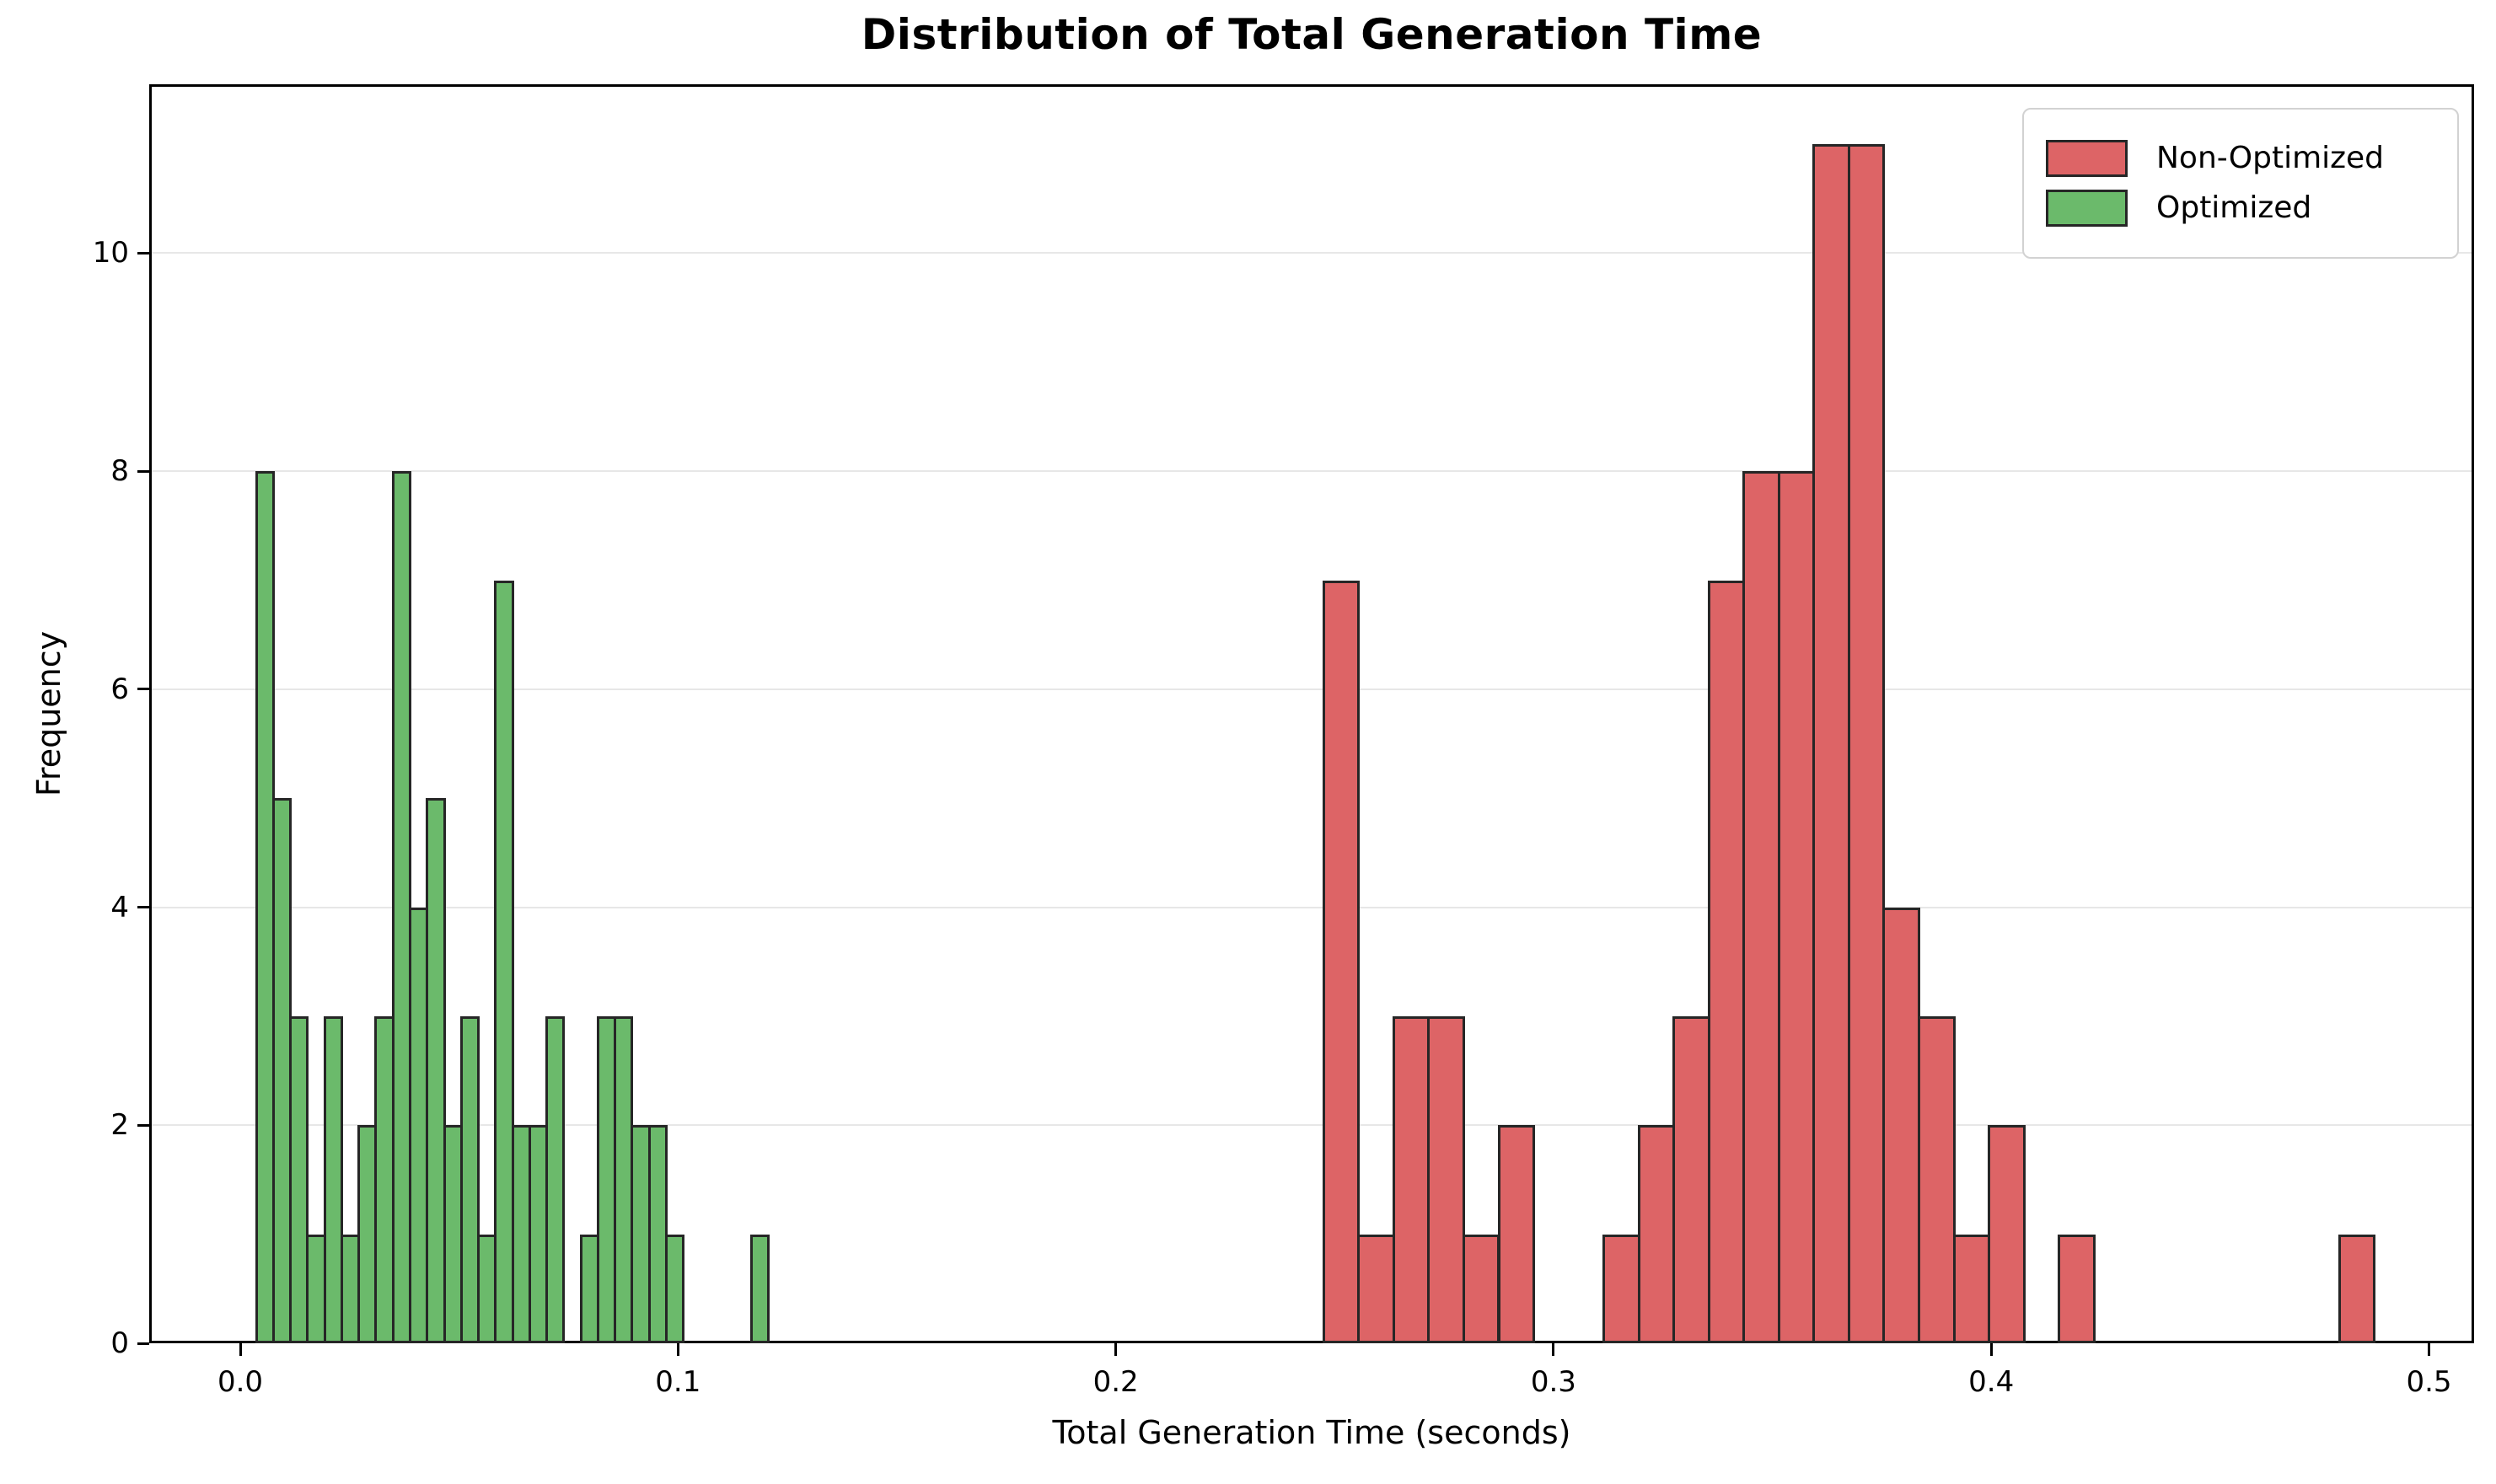 The image size is (2496, 1484). I want to click on y-axis-label: Frequency, so click(48, 713).